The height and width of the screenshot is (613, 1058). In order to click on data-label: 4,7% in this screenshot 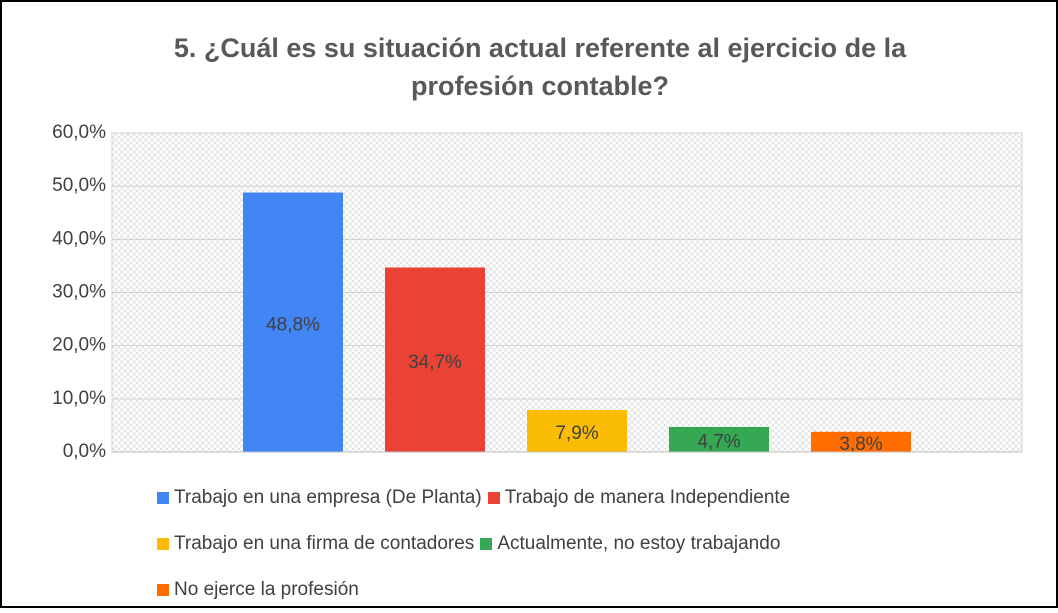, I will do `click(718, 442)`.